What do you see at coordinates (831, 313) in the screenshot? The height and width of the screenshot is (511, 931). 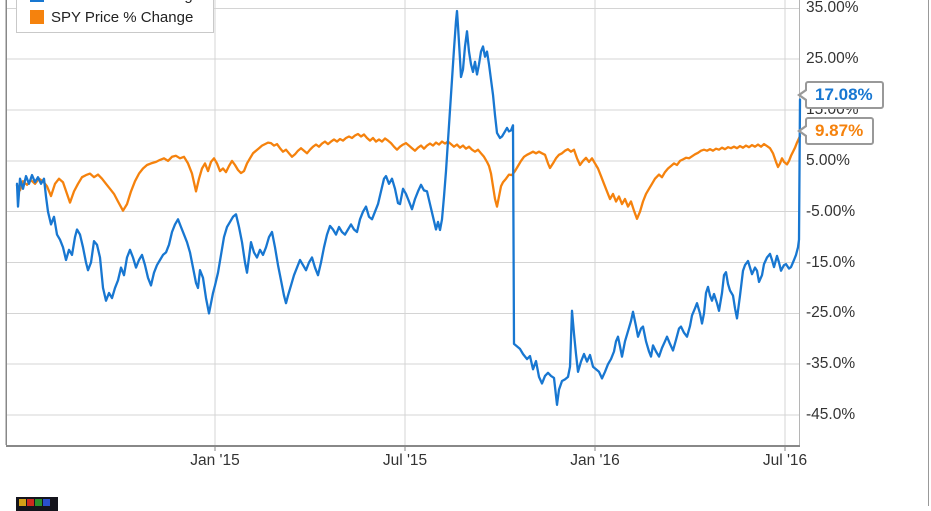 I see `y-tick-label: -25.0%` at bounding box center [831, 313].